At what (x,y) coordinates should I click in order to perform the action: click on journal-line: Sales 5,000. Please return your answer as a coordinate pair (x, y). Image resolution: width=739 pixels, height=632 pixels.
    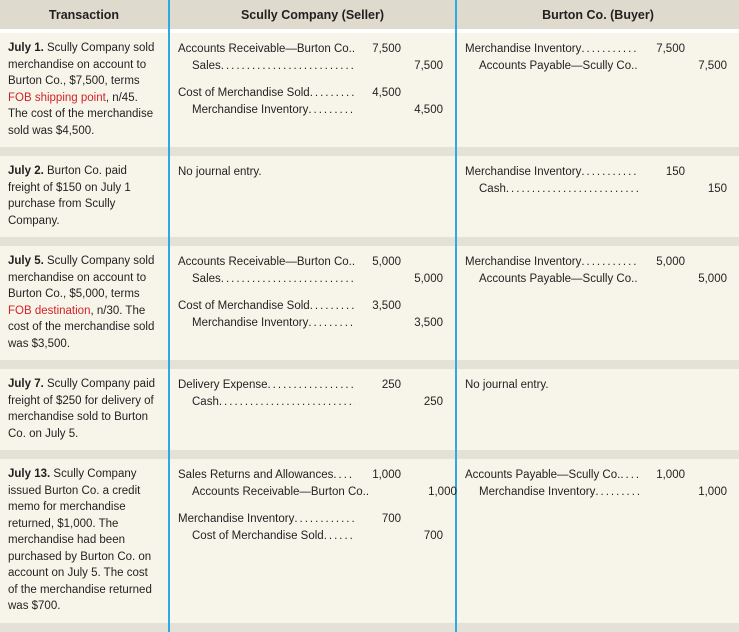
    Looking at the image, I should click on (310, 279).